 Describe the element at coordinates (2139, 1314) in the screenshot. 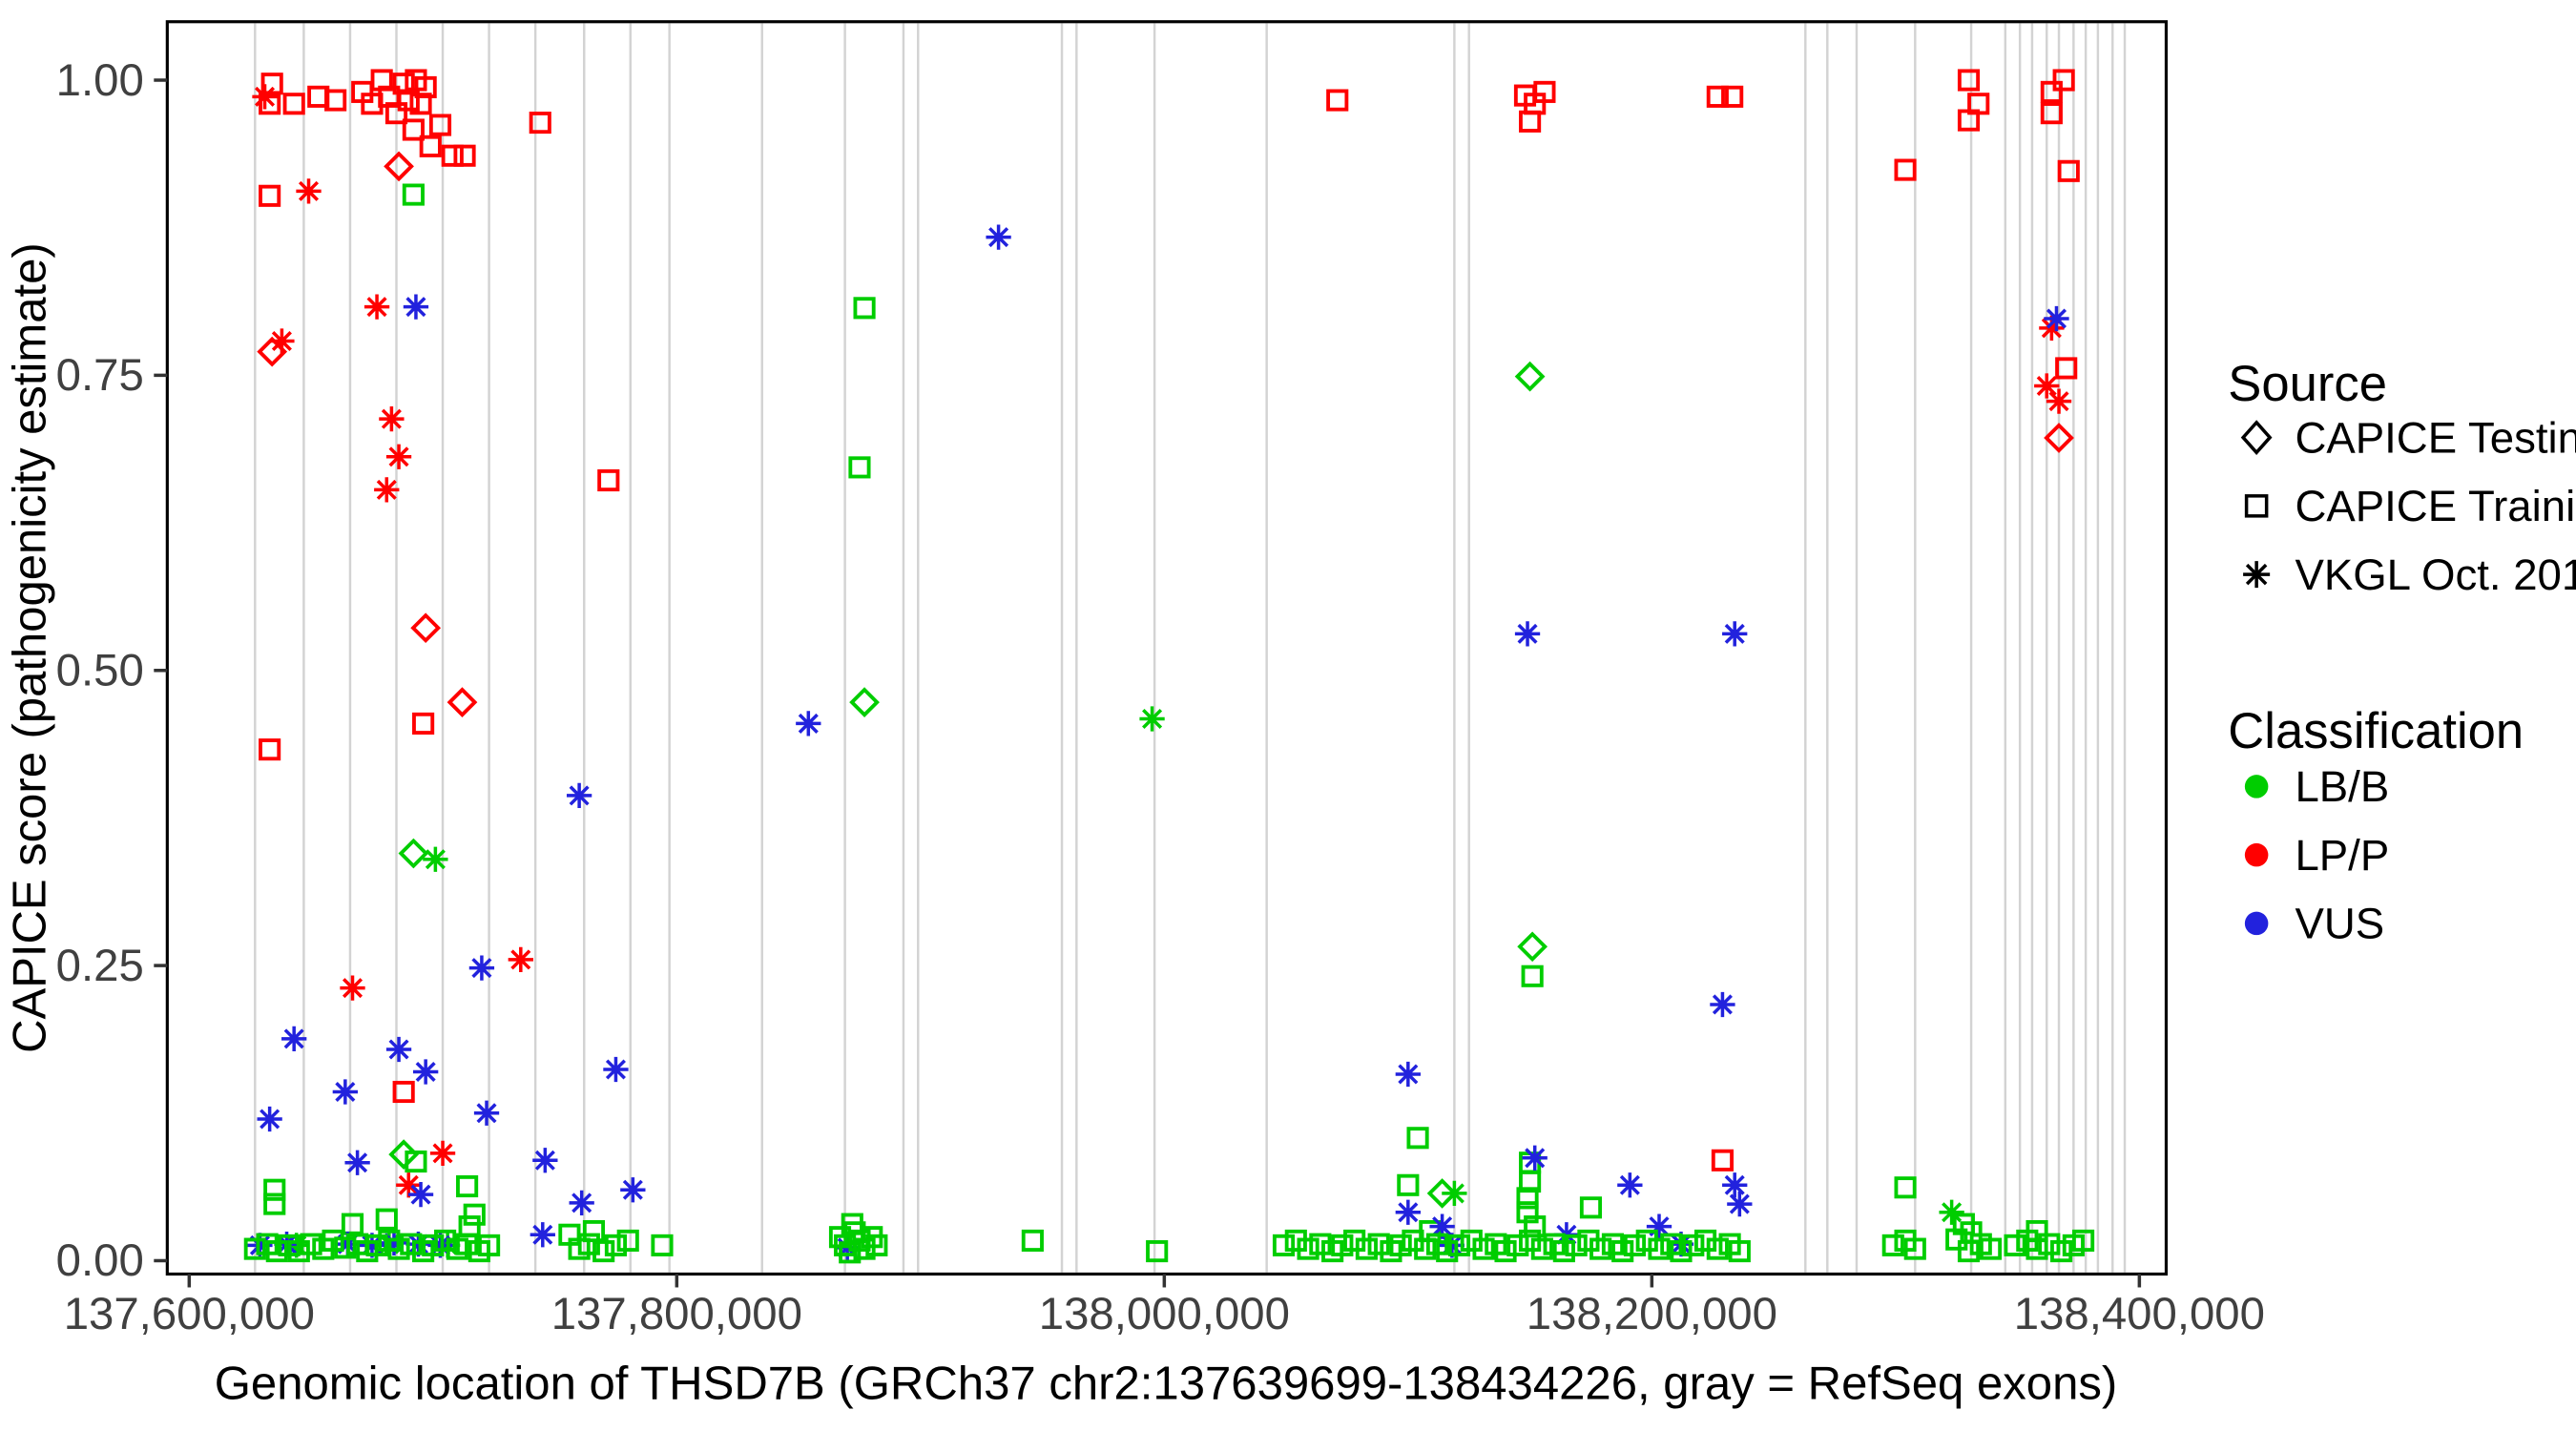

I see `x-tick-label: 138,400,000` at that location.